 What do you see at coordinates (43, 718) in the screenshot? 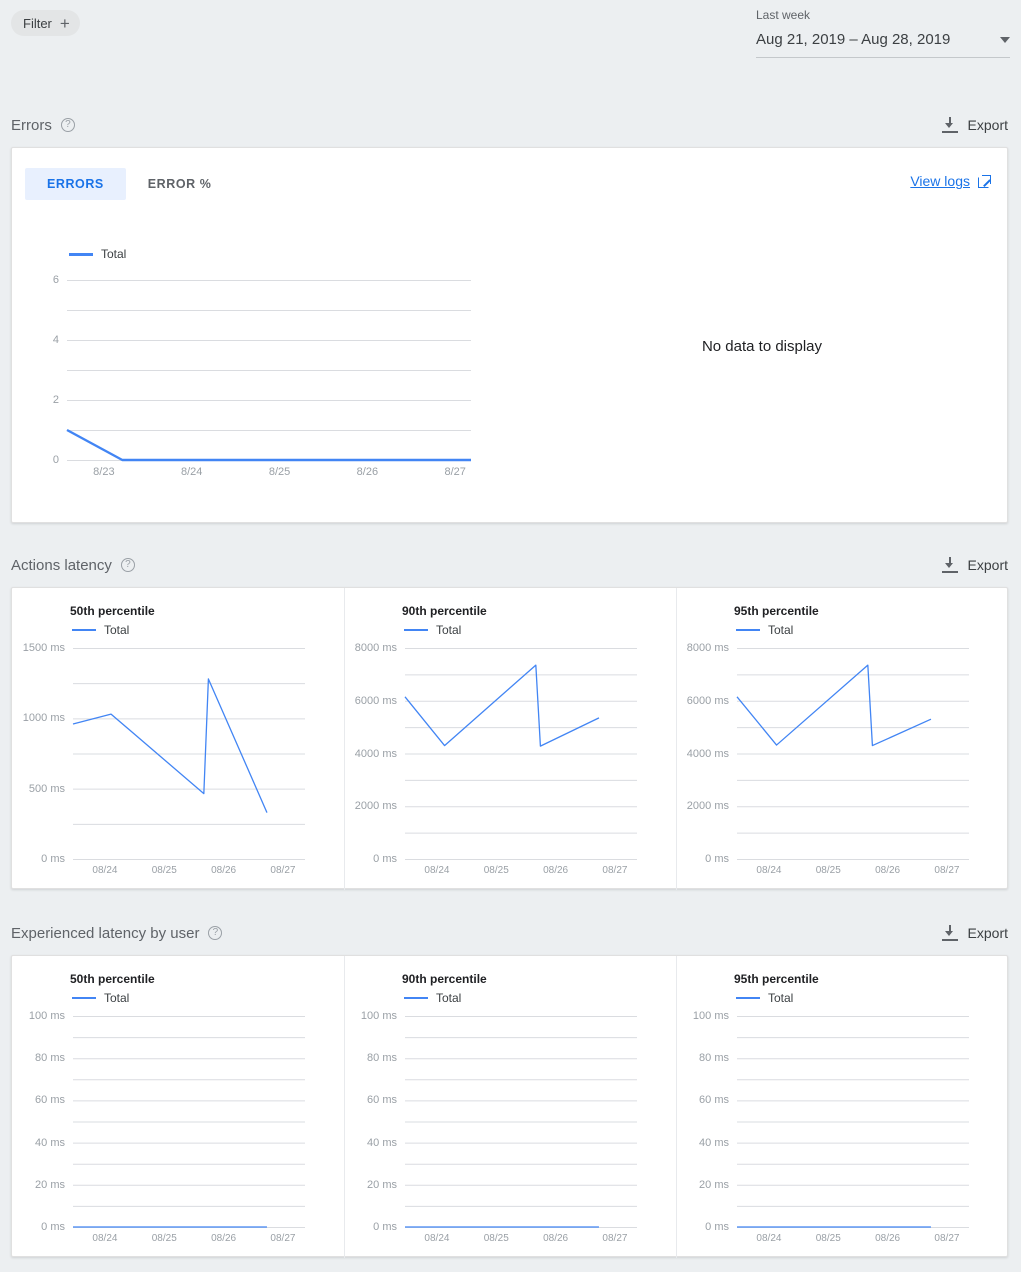
I see `y-axis-tick-label: 1000 ms` at bounding box center [43, 718].